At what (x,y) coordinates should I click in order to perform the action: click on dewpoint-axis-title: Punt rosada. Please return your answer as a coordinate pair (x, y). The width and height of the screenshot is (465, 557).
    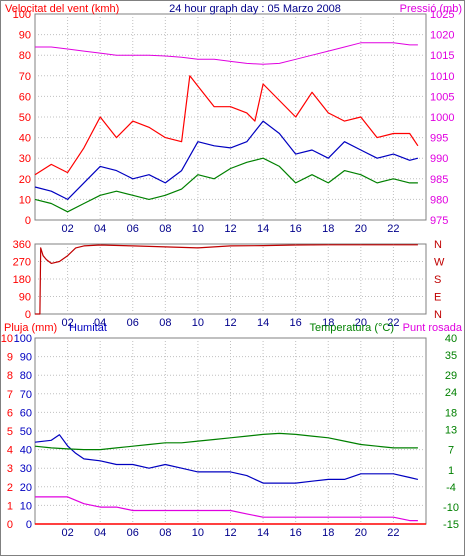
    Looking at the image, I should click on (433, 328).